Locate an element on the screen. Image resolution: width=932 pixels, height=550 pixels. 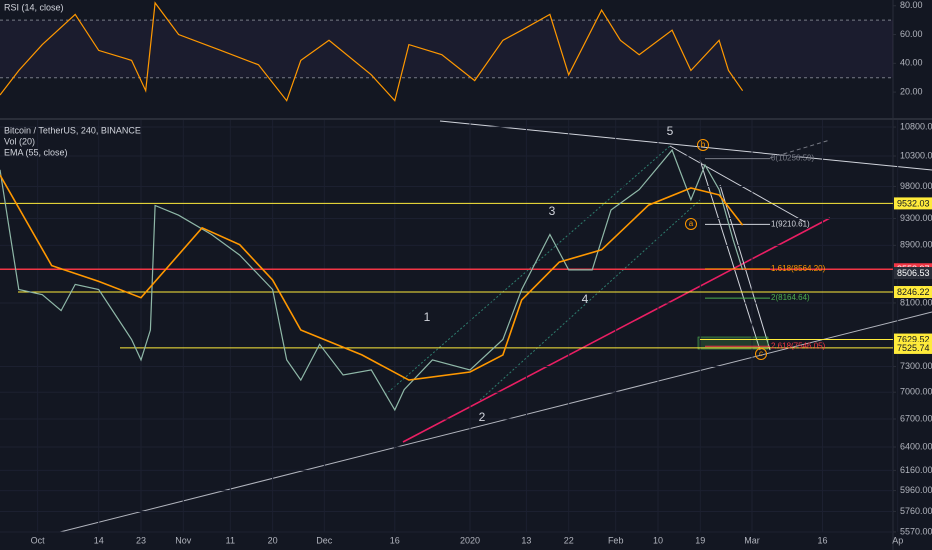
price-tag-label: 9532.03 is located at coordinates (913, 203).